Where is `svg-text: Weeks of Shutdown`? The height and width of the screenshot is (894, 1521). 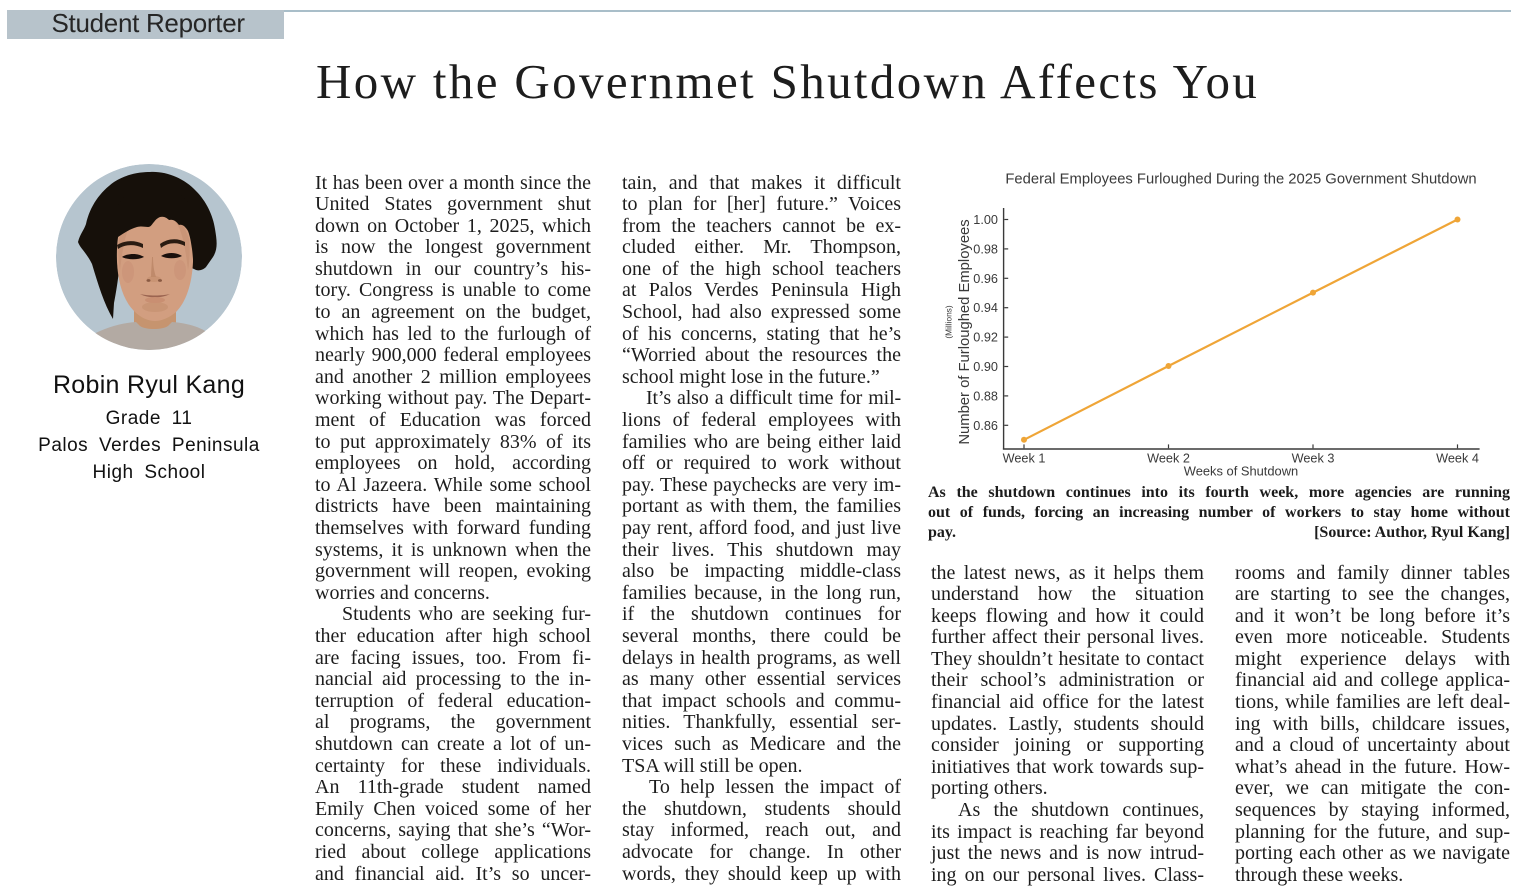
svg-text: Weeks of Shutdown is located at coordinates (1241, 470).